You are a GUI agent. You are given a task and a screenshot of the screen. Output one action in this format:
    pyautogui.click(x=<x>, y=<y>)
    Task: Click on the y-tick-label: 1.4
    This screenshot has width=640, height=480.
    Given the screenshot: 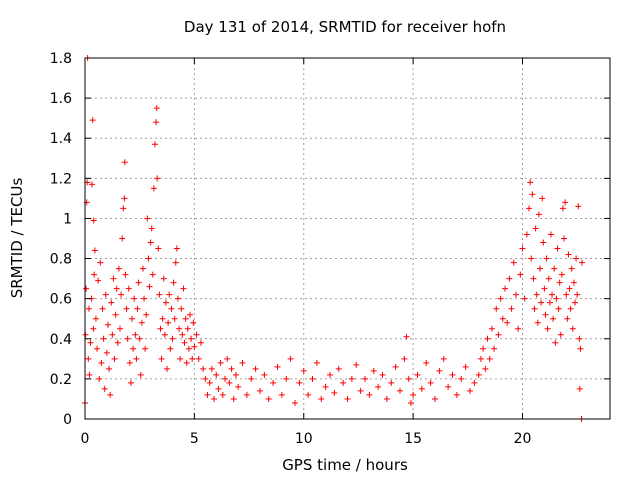 What is the action you would take?
    pyautogui.click(x=61, y=139)
    